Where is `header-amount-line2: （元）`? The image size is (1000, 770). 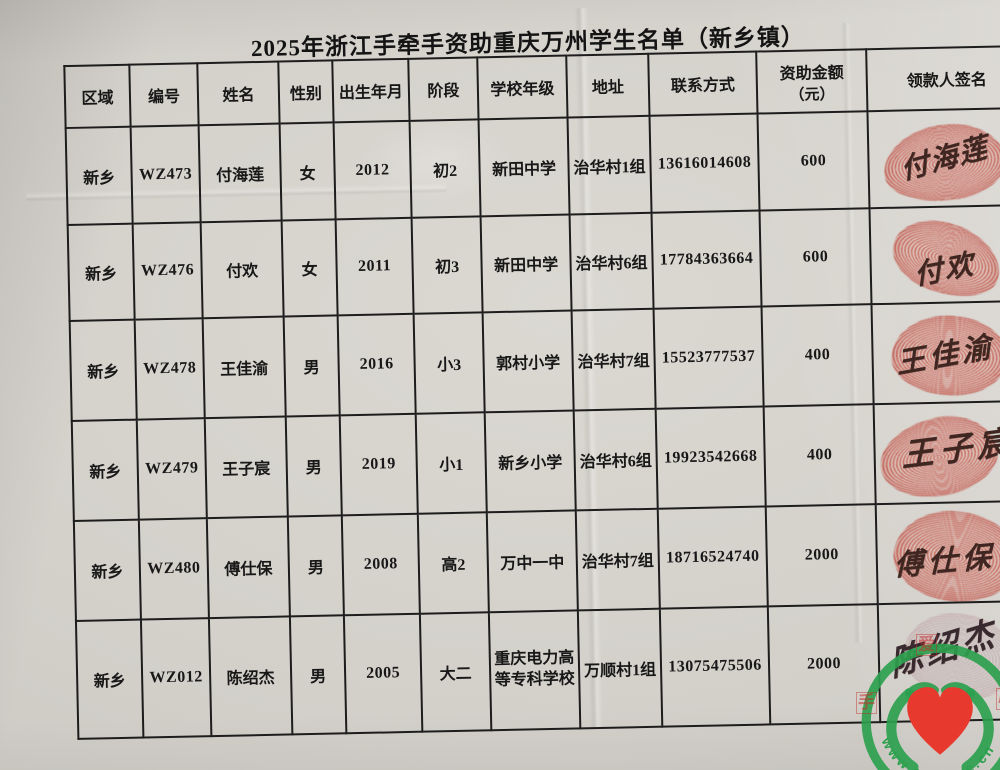
header-amount-line2: （元） is located at coordinates (812, 95).